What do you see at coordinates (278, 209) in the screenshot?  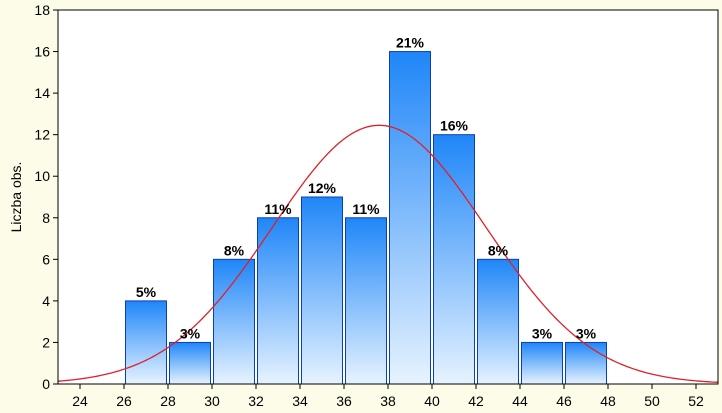 I see `bar-percent-label-3: 11%` at bounding box center [278, 209].